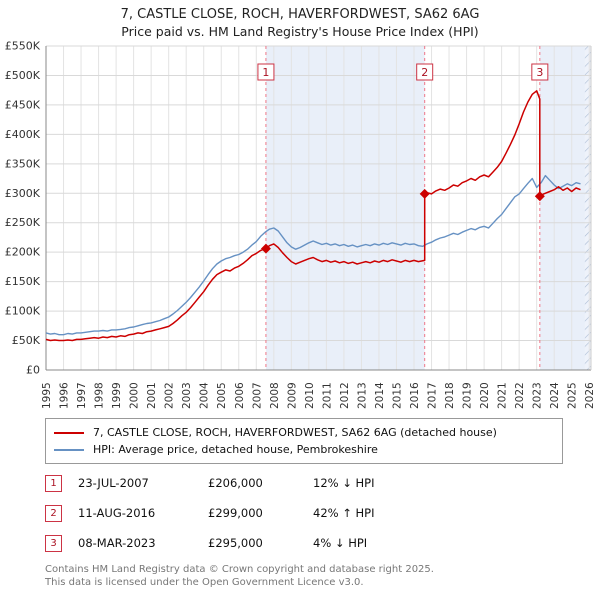 Image resolution: width=600 pixels, height=590 pixels. I want to click on transaction-flag-3: 3, so click(53, 543).